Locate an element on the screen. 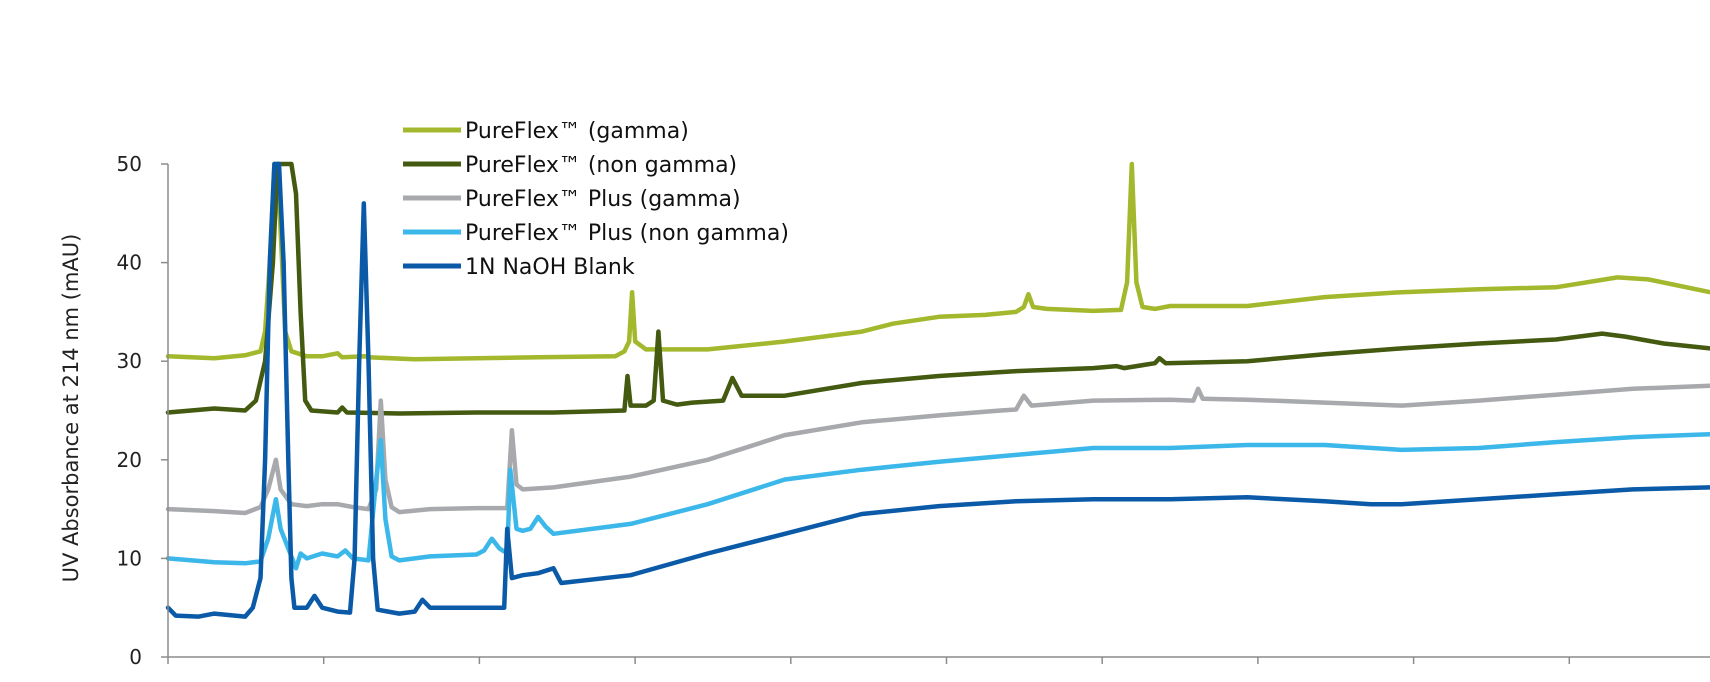 This screenshot has height=682, width=1710. y-tick-label: 50 is located at coordinates (129, 164).